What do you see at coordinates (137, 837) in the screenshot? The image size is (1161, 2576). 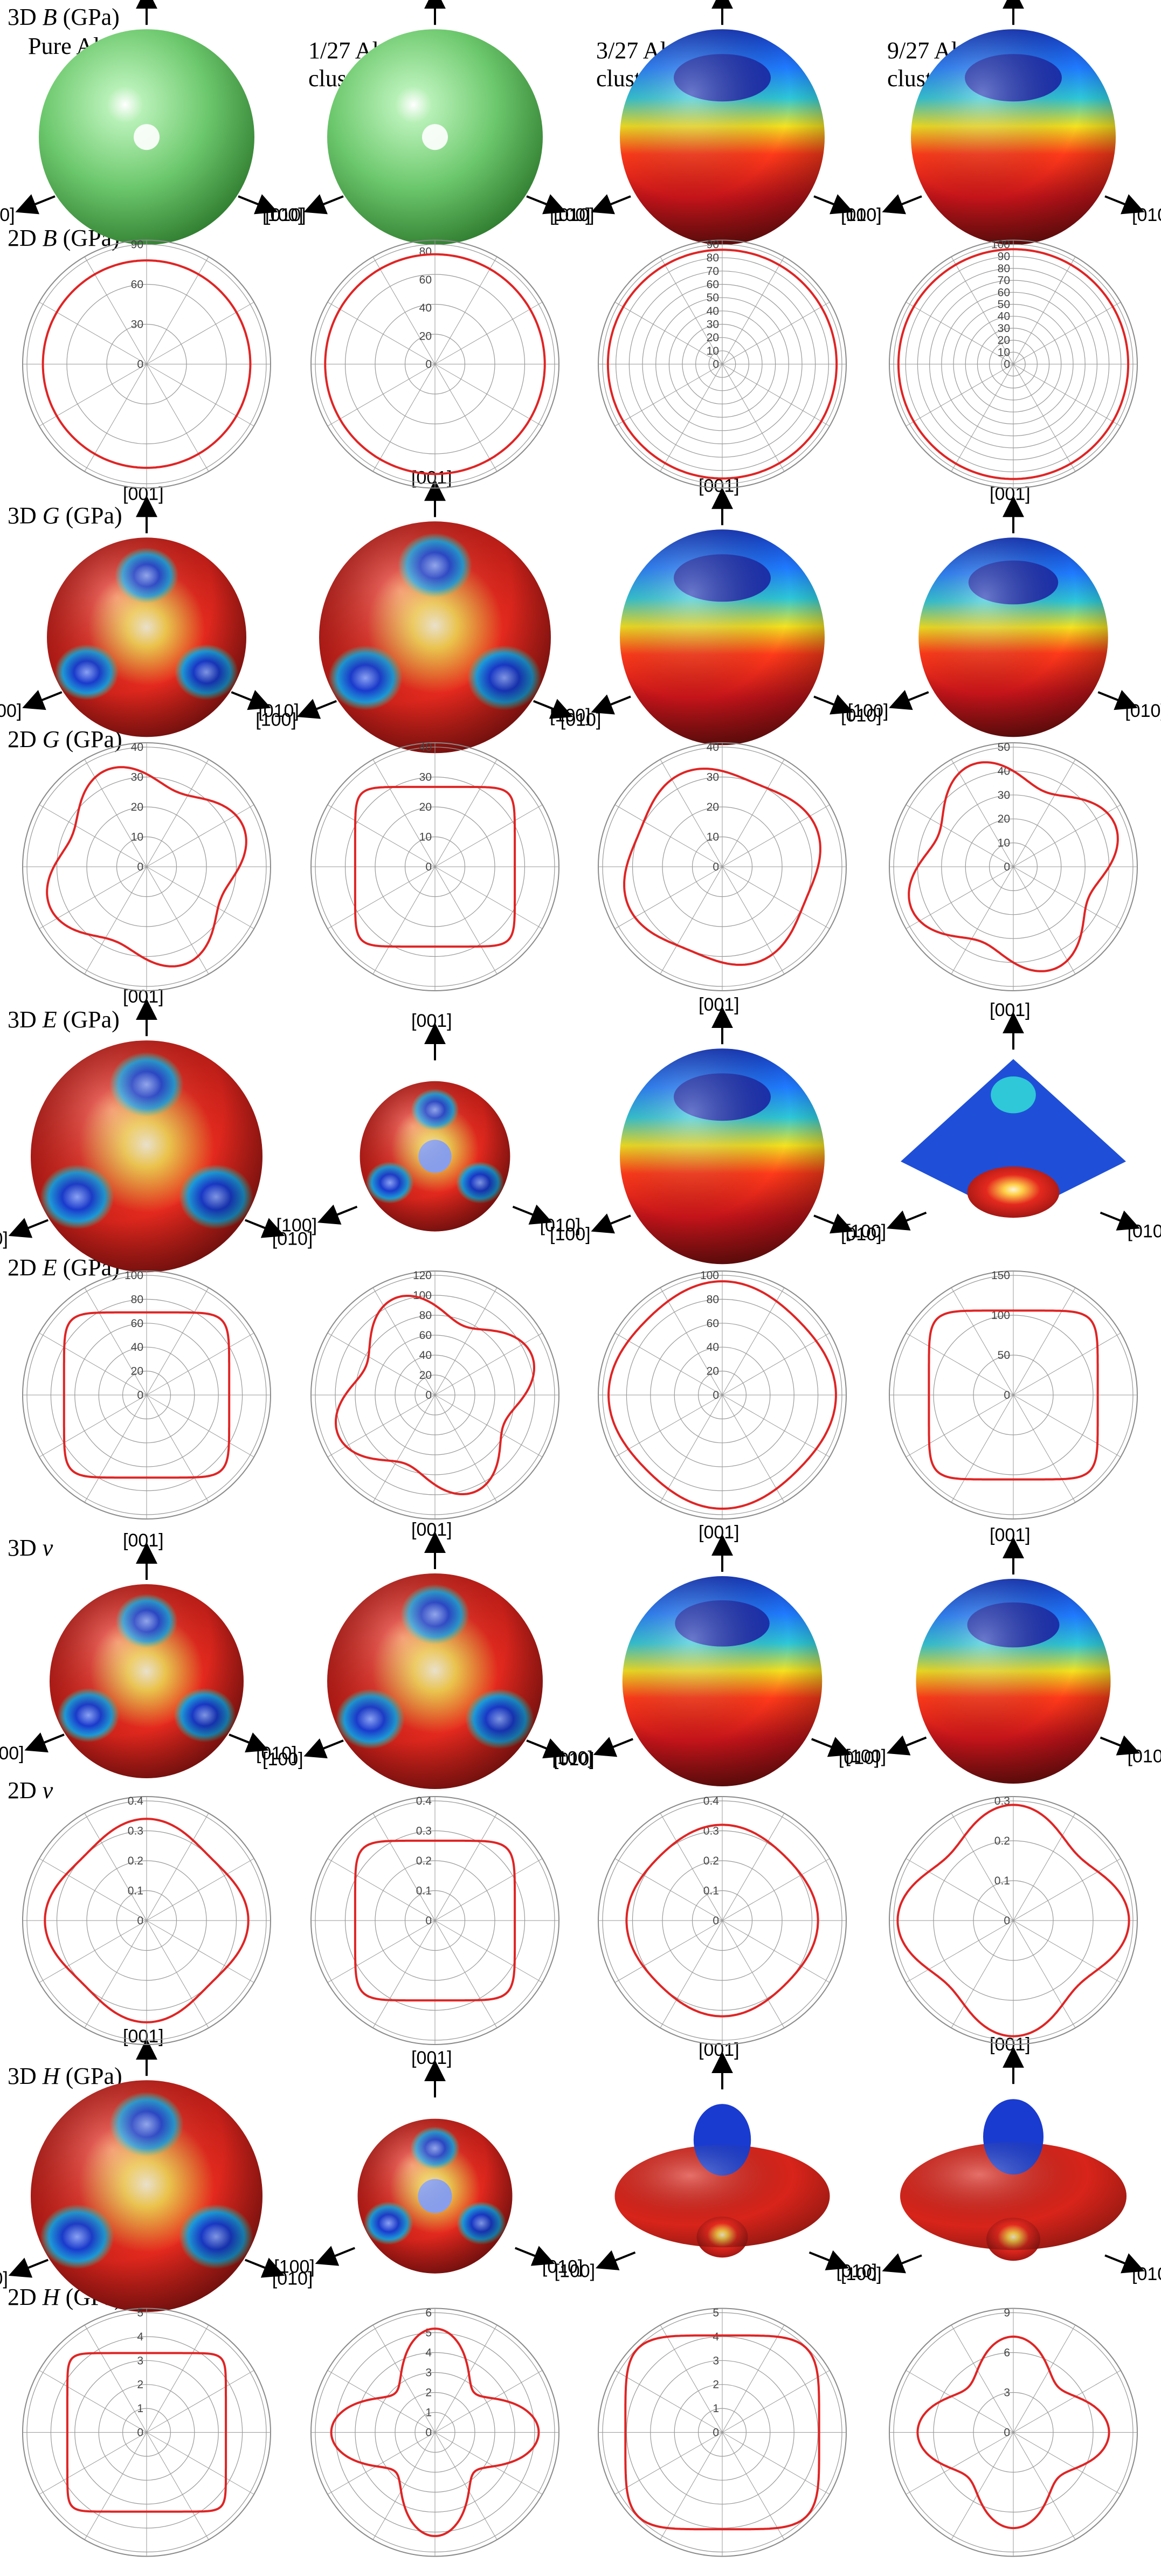 I see `r-tick-label: 10` at bounding box center [137, 837].